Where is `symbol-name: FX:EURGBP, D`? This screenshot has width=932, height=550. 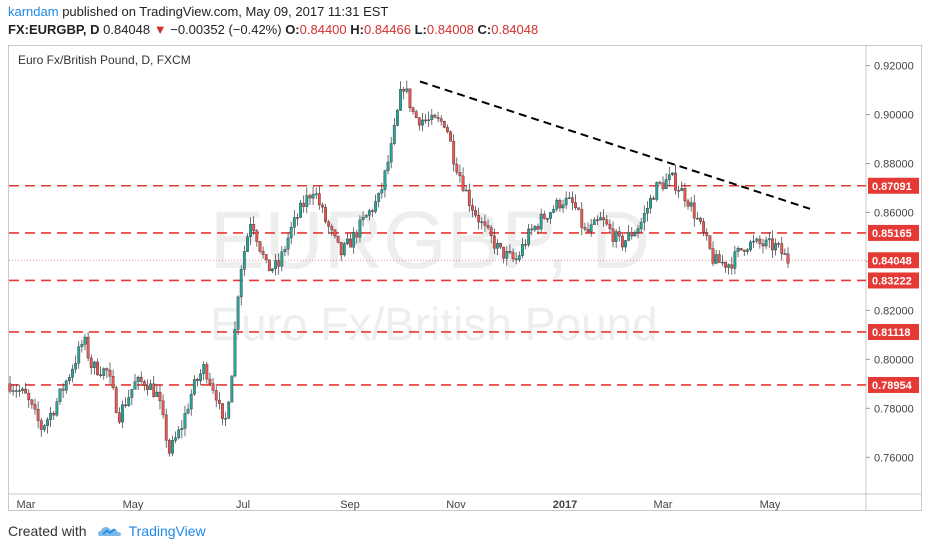 symbol-name: FX:EURGBP, D is located at coordinates (54, 29).